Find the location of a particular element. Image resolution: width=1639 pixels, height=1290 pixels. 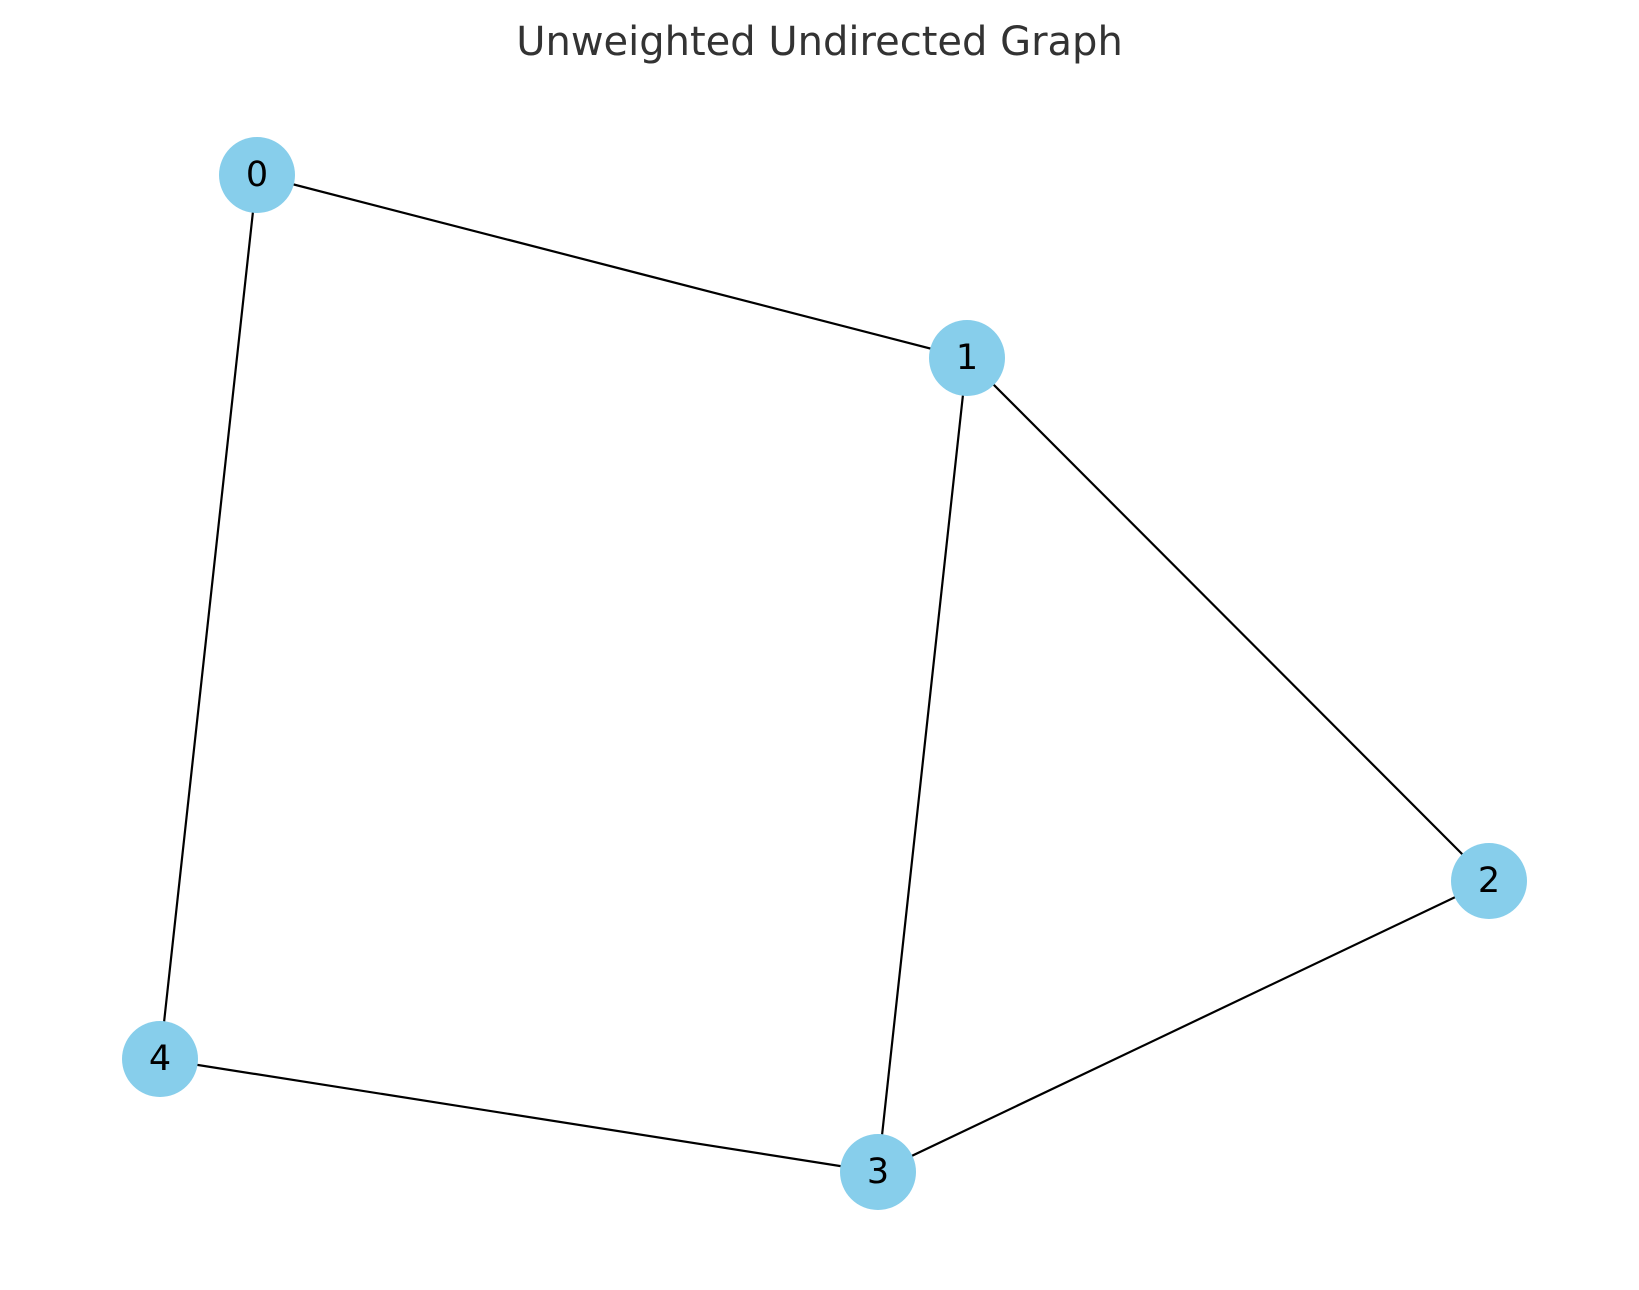

node-2: 2 is located at coordinates (1489, 881).